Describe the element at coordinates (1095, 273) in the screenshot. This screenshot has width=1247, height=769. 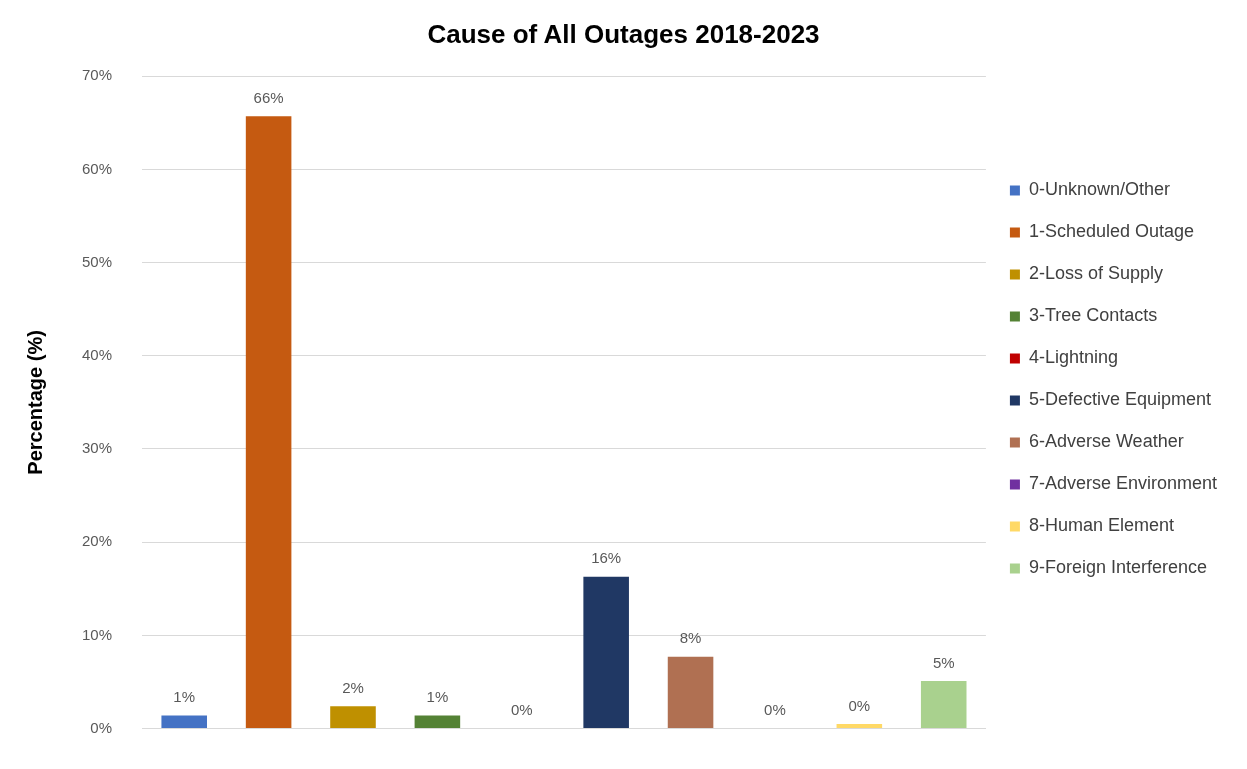
I see `legend-label: 2-Loss of Supply` at that location.